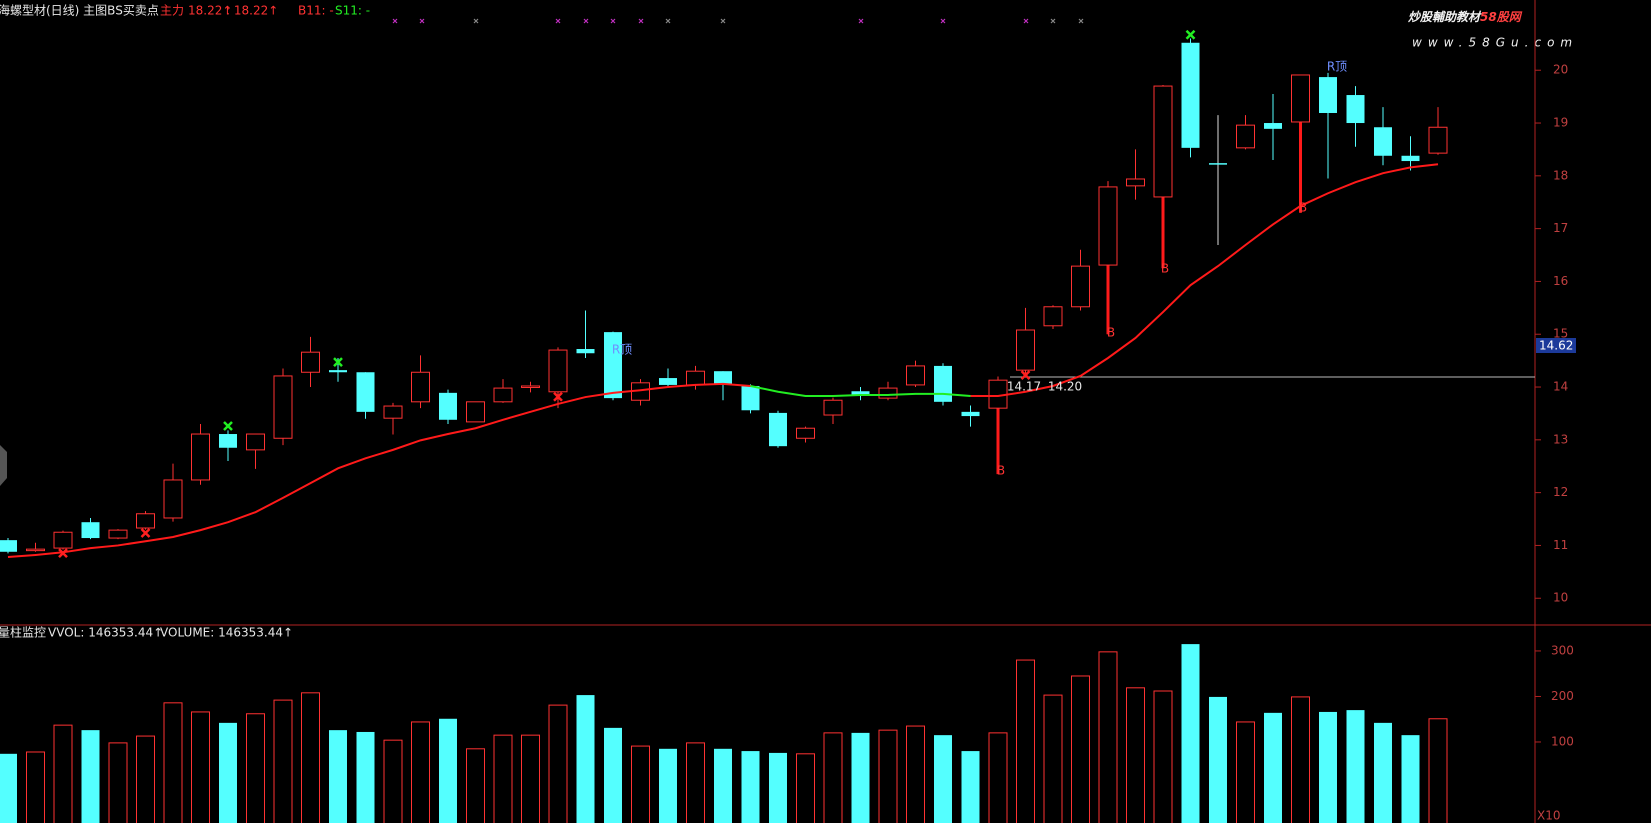 This screenshot has width=1651, height=823. What do you see at coordinates (226, 633) in the screenshot?
I see `volume-legend: VOLUME: 146353.44↑` at bounding box center [226, 633].